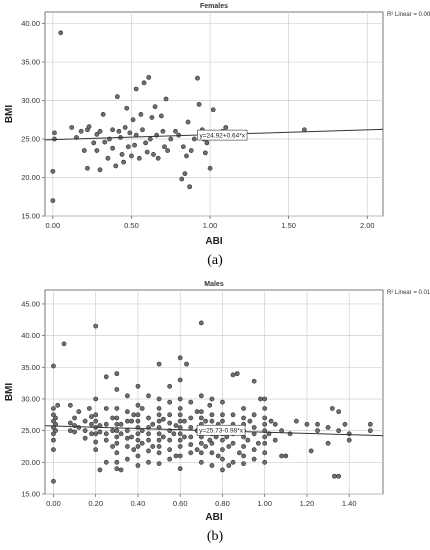 The image size is (430, 550). What do you see at coordinates (222, 503) in the screenshot?
I see `x-tick-label: 0.80` at bounding box center [222, 503].